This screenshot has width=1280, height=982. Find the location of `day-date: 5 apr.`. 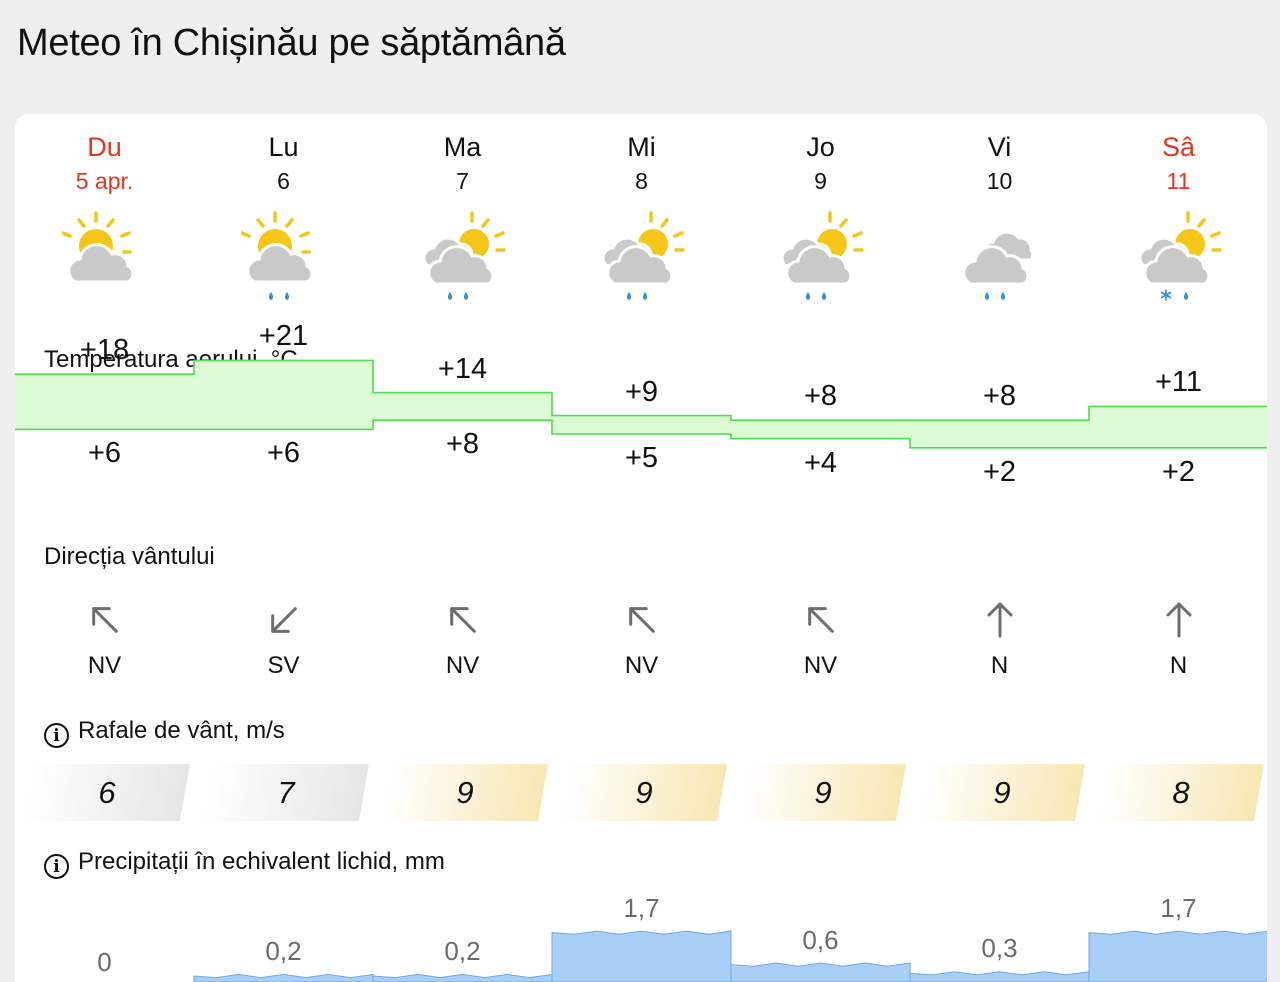

day-date: 5 apr. is located at coordinates (104, 181).